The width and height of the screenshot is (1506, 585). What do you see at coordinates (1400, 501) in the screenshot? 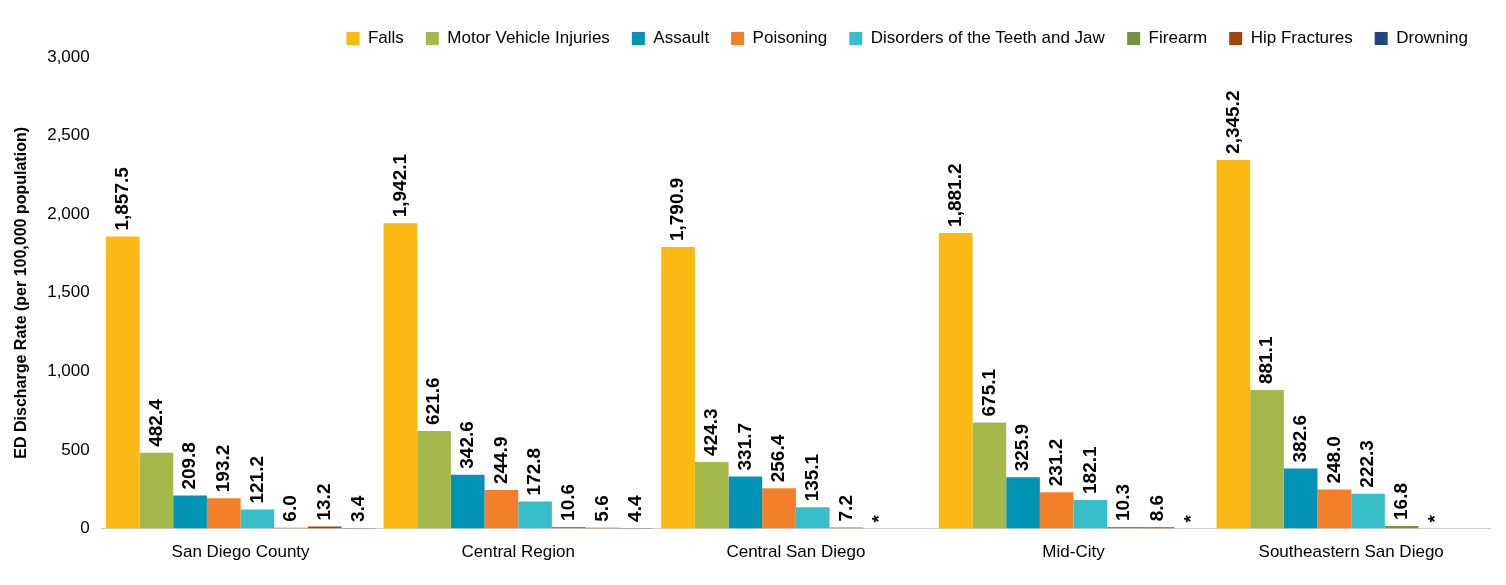
I see `data-label: 16.8` at bounding box center [1400, 501].